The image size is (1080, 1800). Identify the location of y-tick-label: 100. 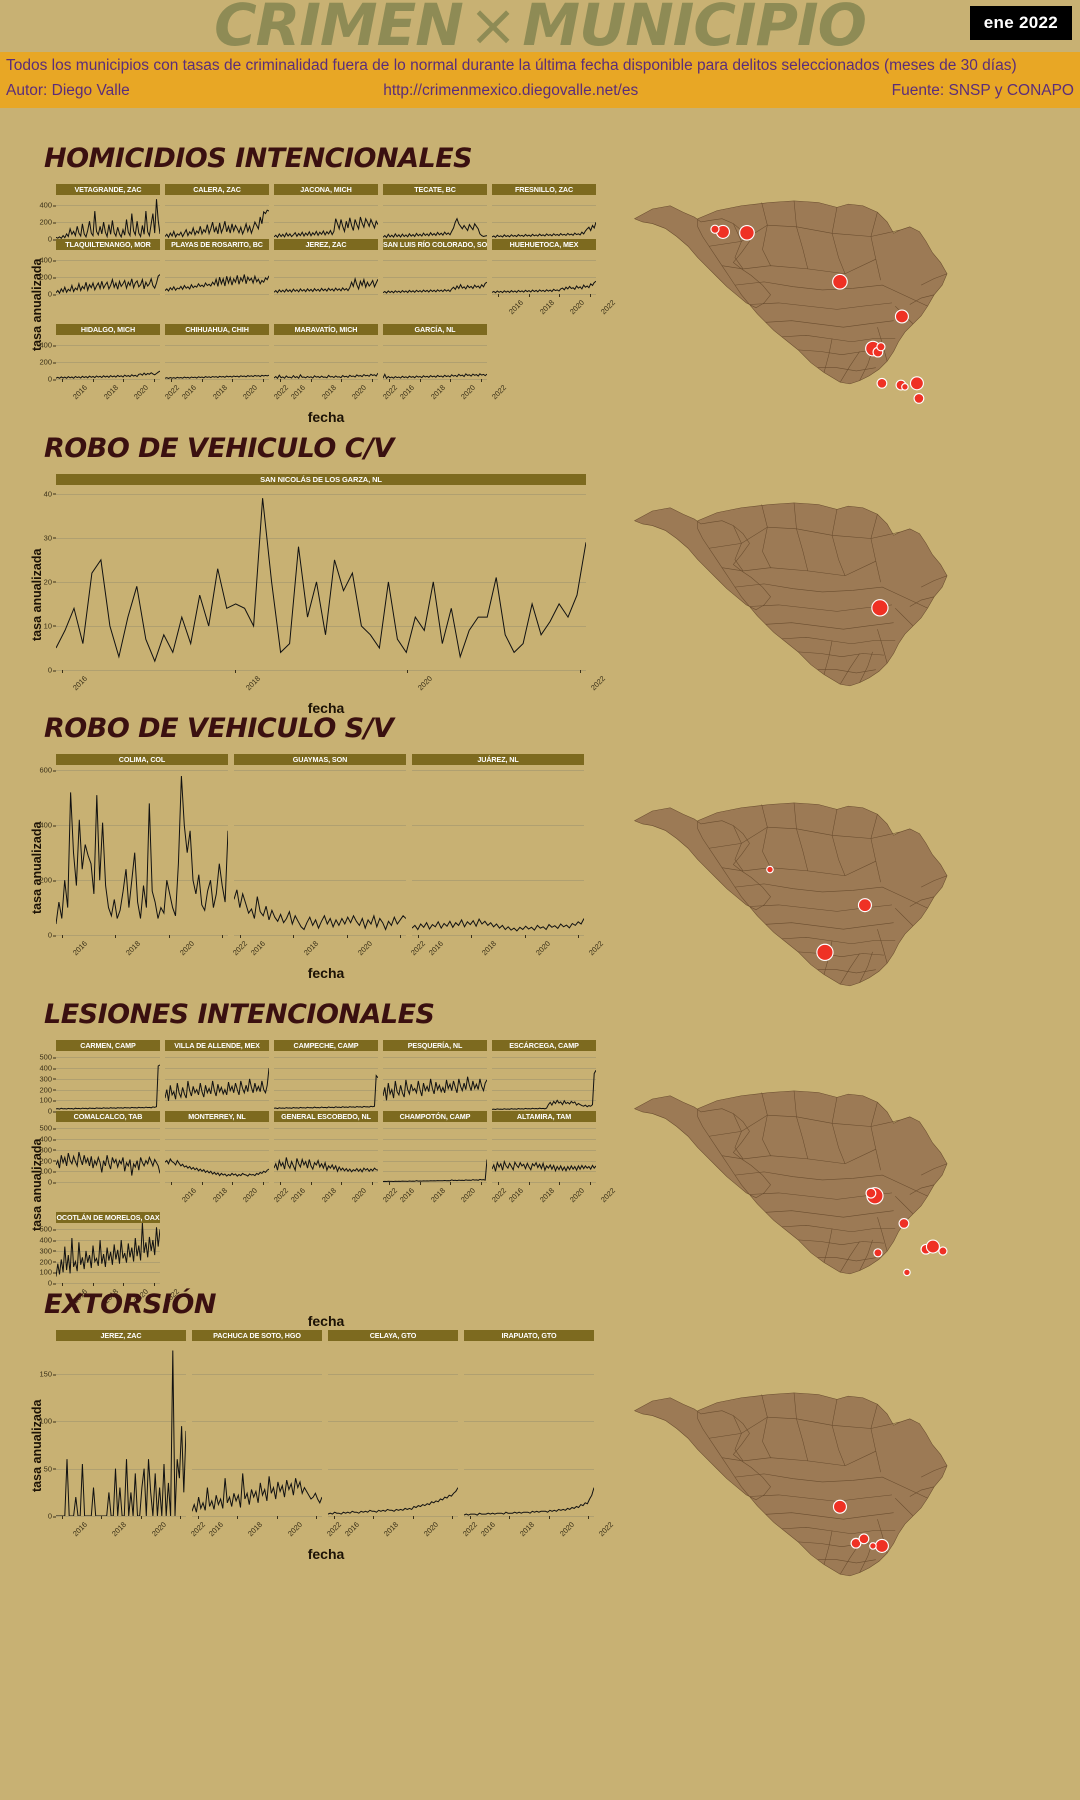
(47, 1171).